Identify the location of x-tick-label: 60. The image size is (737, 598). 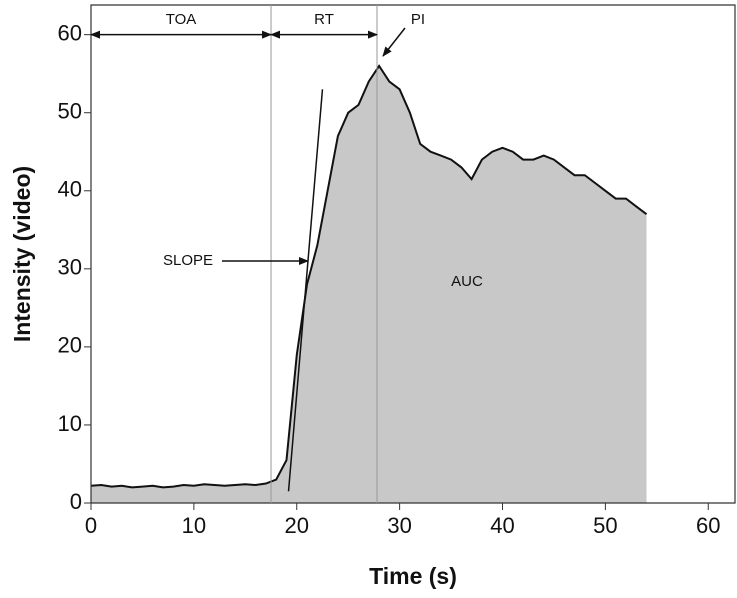
(708, 525).